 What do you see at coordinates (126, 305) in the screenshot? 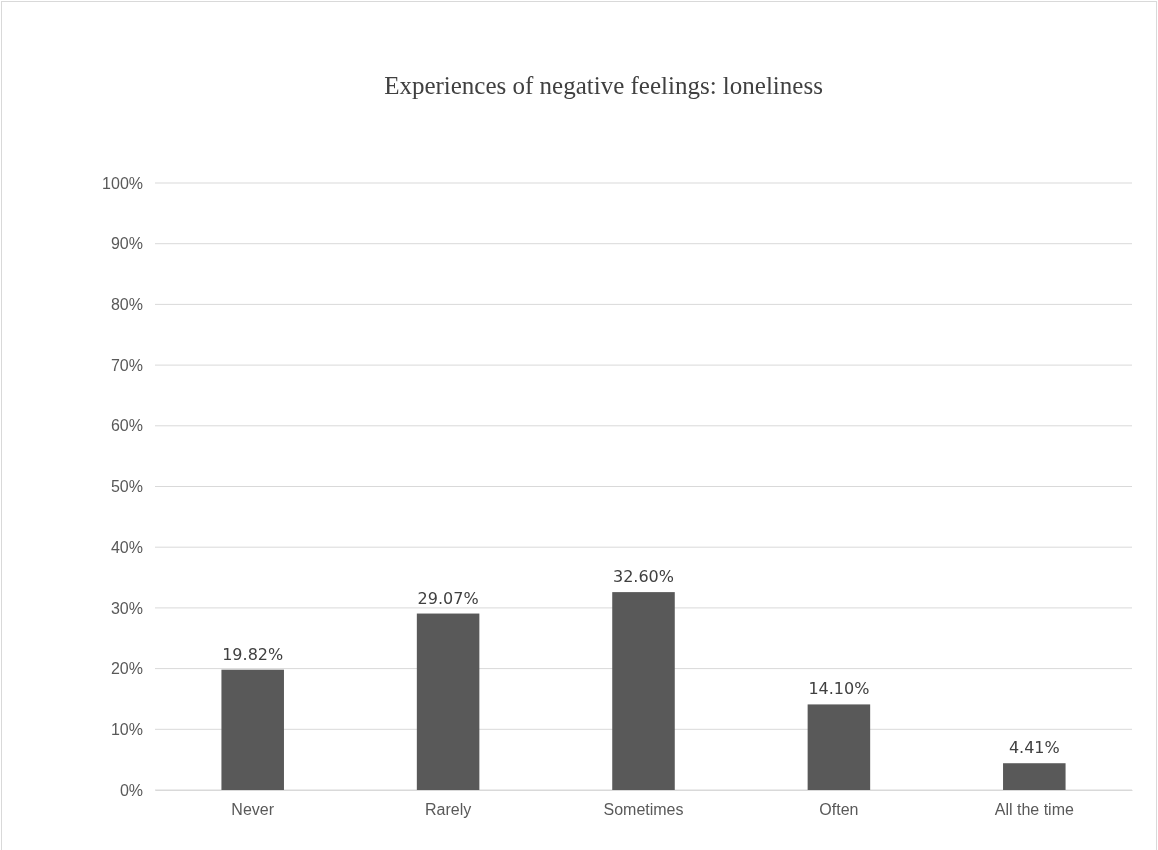
I see `y-tick-label: 80%` at bounding box center [126, 305].